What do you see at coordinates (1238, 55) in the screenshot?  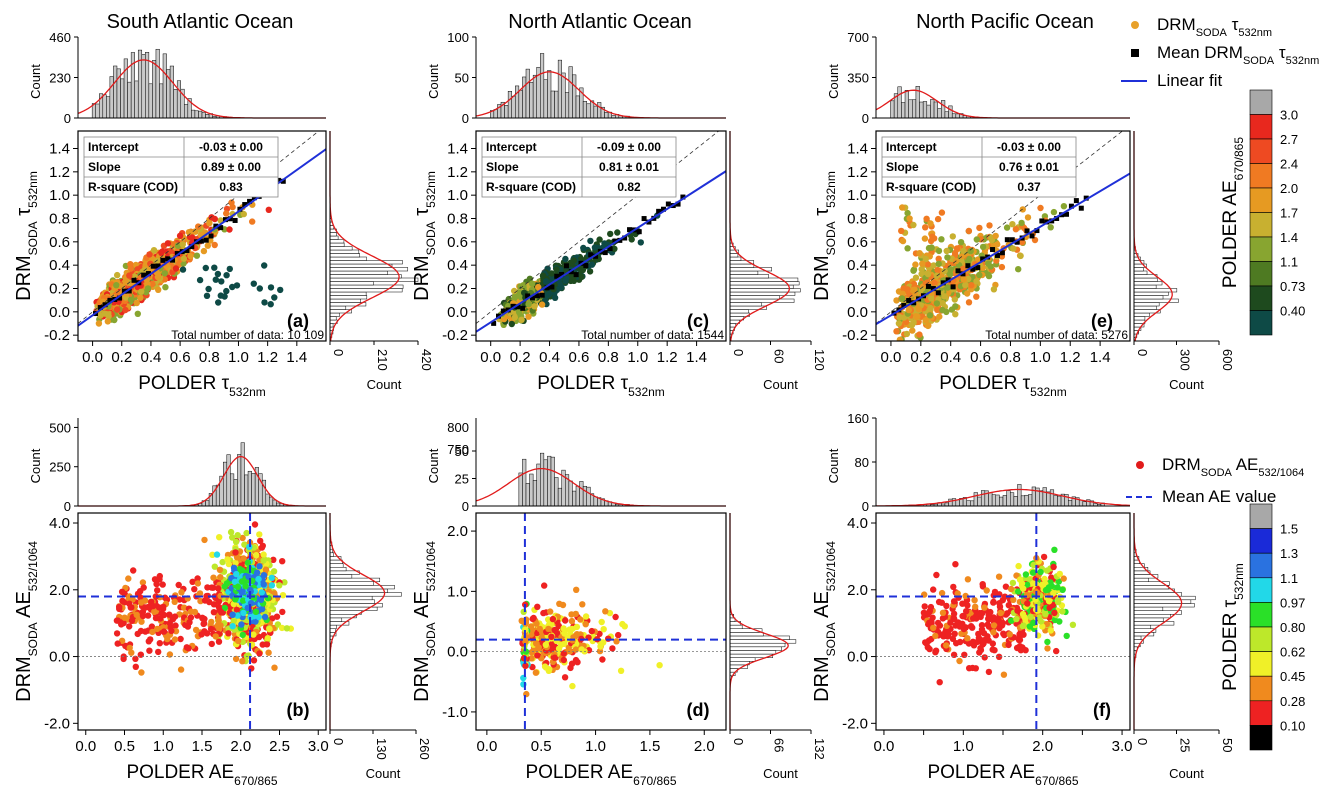 I see `legend-label: Mean DRMSODA τ532nm` at bounding box center [1238, 55].